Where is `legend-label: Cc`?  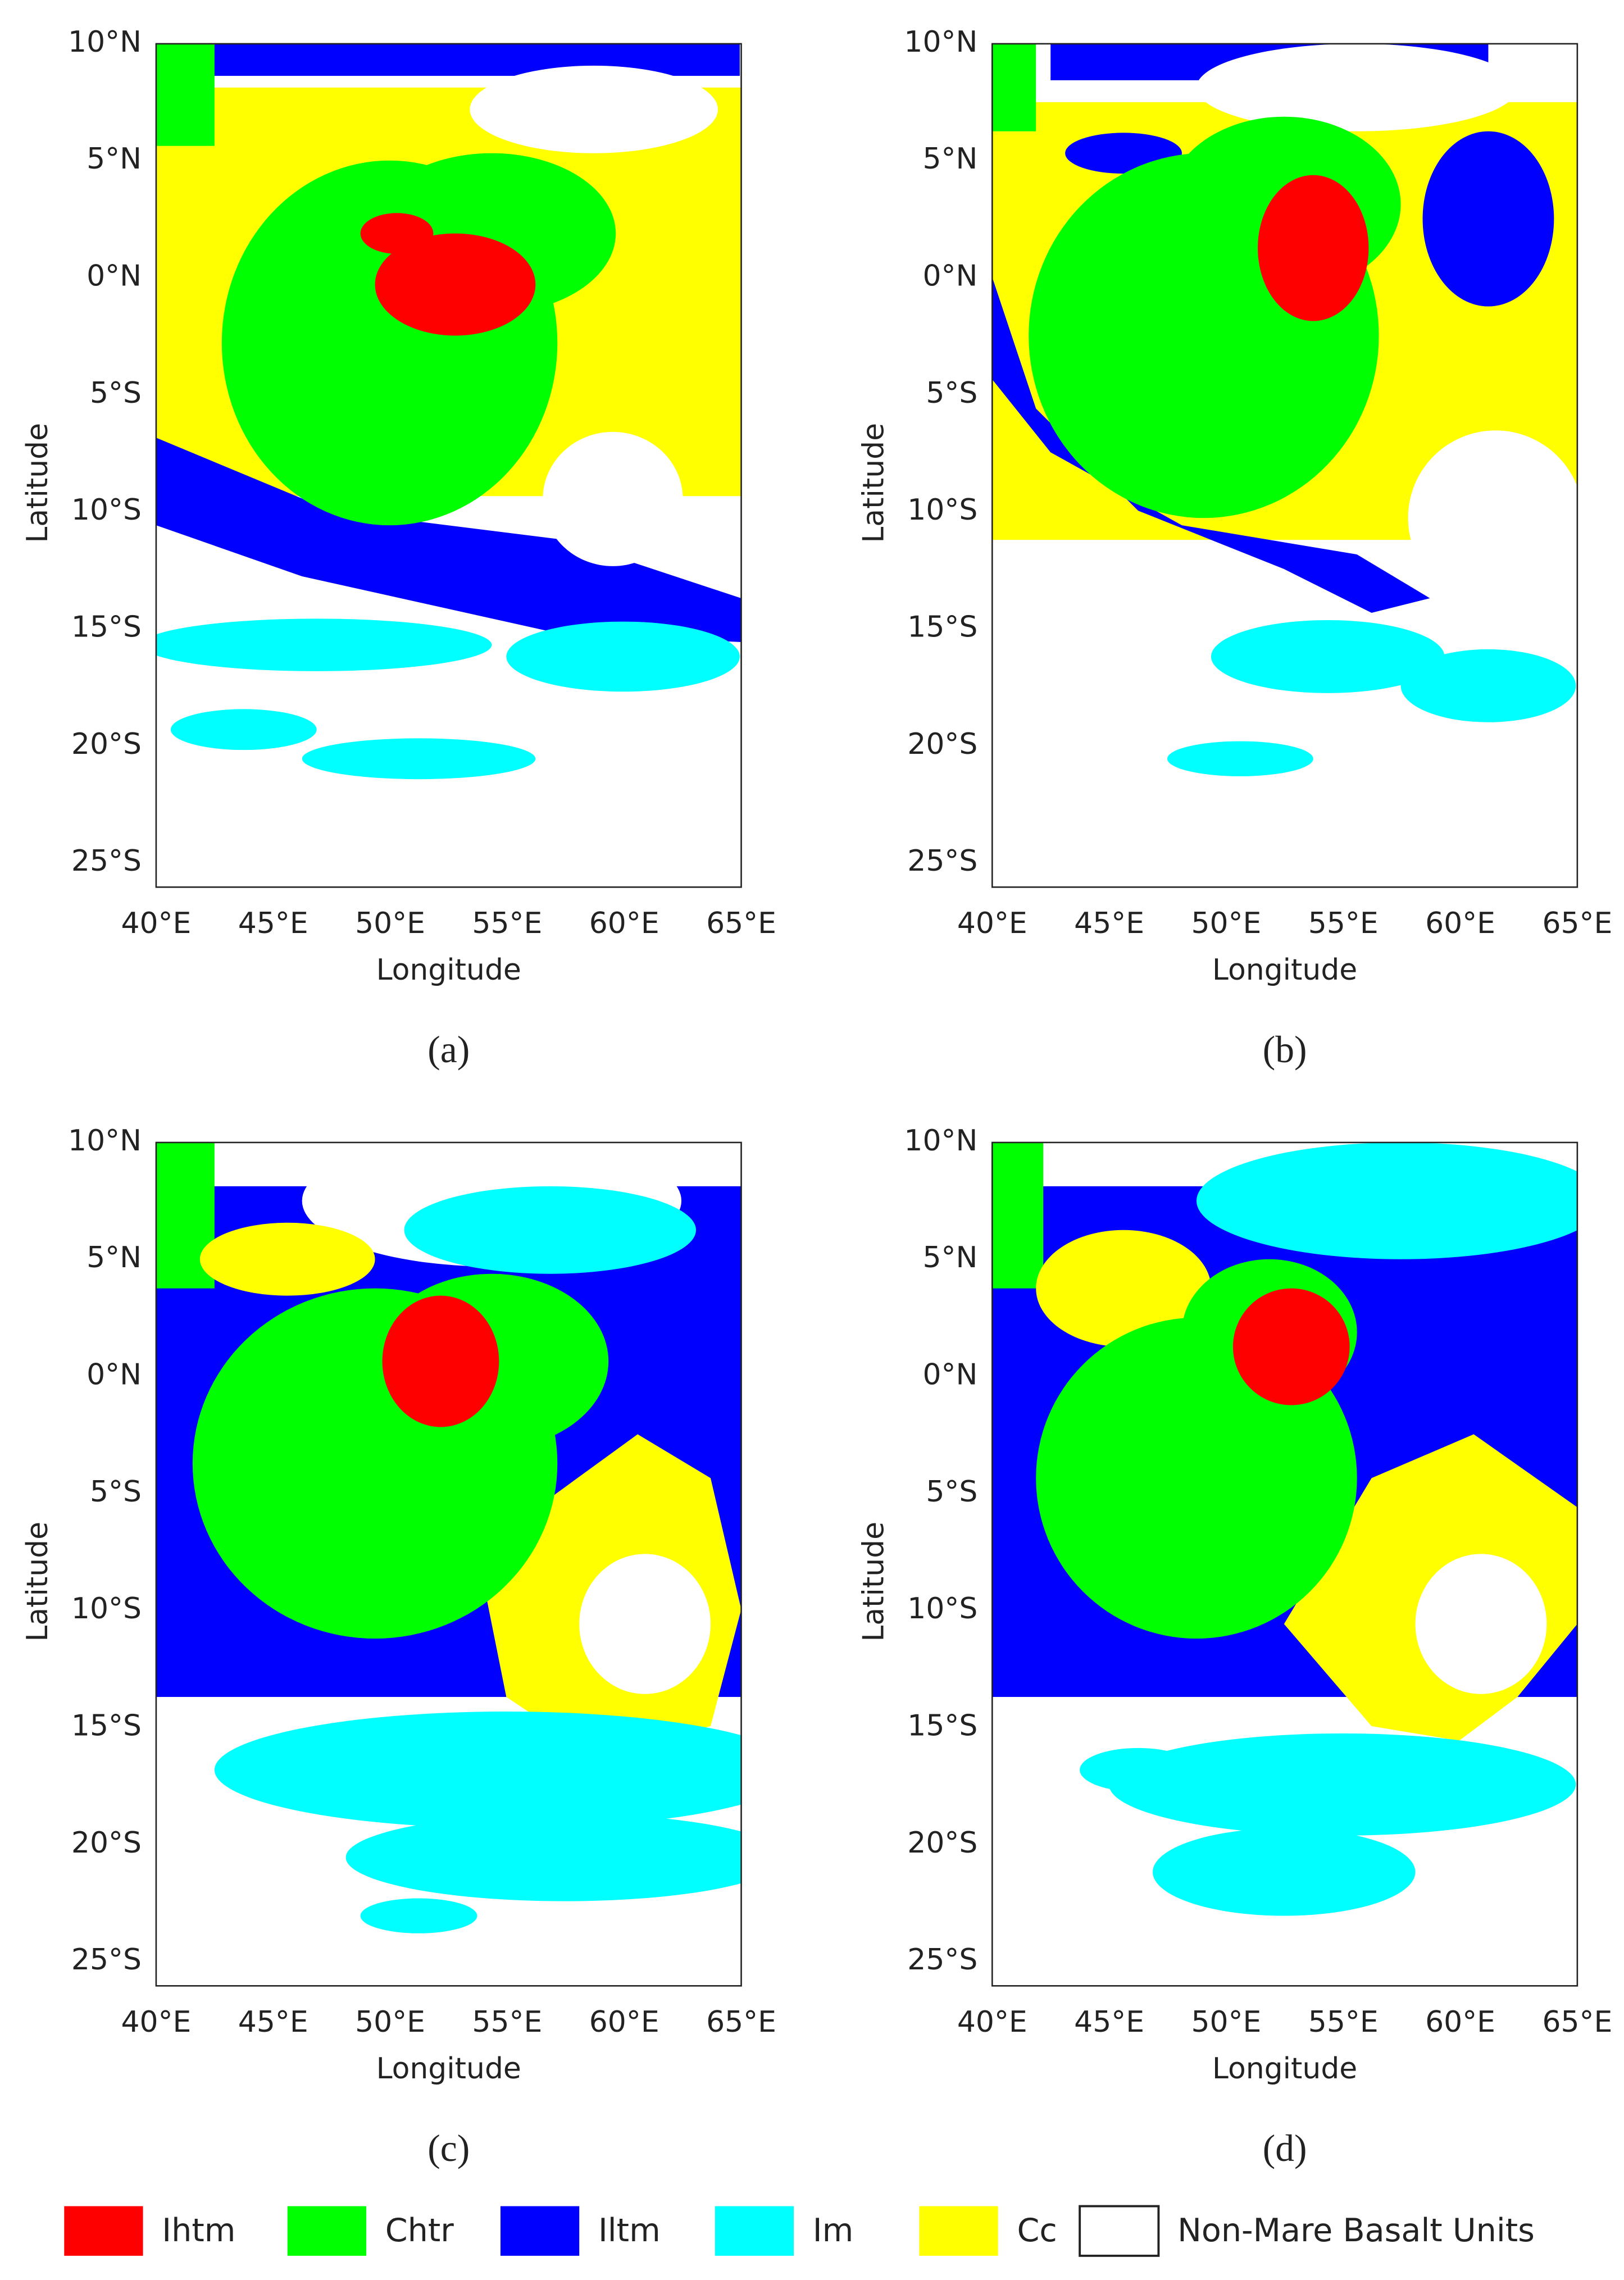
legend-label: Cc is located at coordinates (1037, 2230).